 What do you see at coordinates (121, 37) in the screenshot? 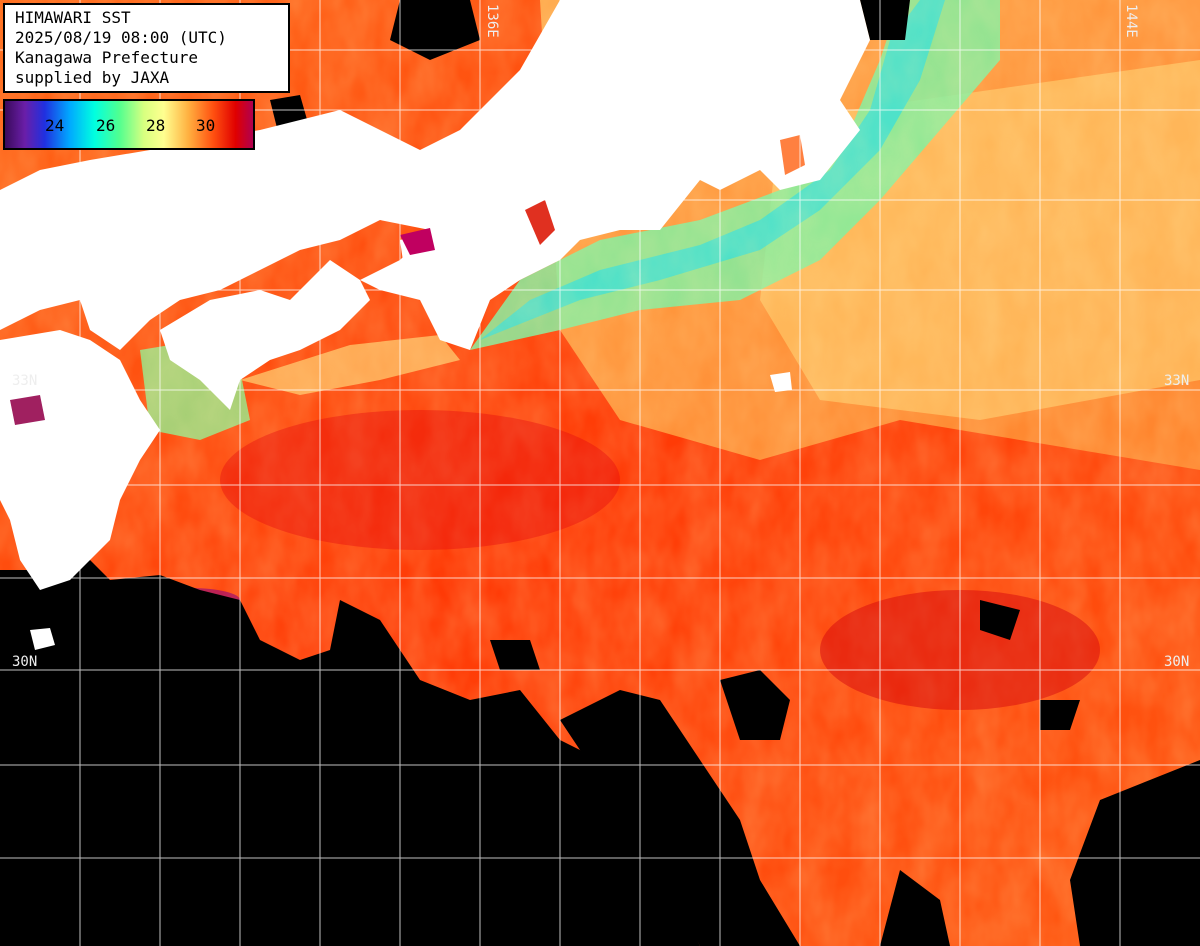
I see `datetime-text: 2025/08/19 08:00 (UTC)` at bounding box center [121, 37].